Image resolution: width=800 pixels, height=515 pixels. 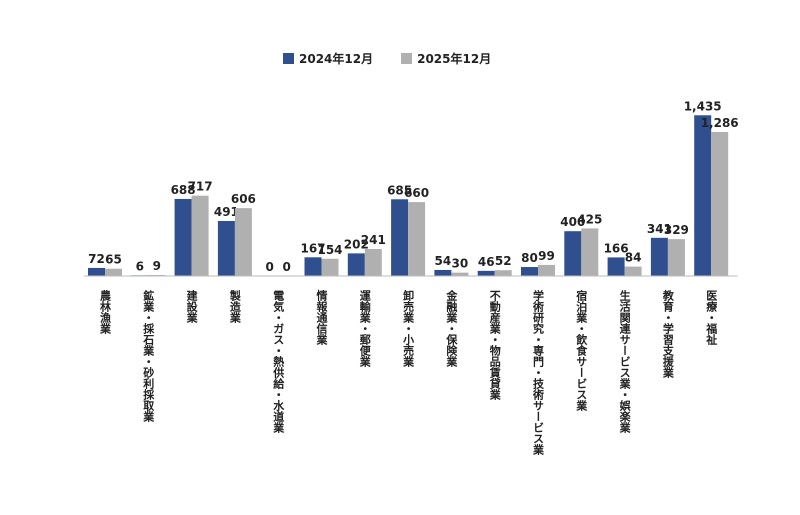 I want to click on data-label-2024-6: 202, so click(x=356, y=244).